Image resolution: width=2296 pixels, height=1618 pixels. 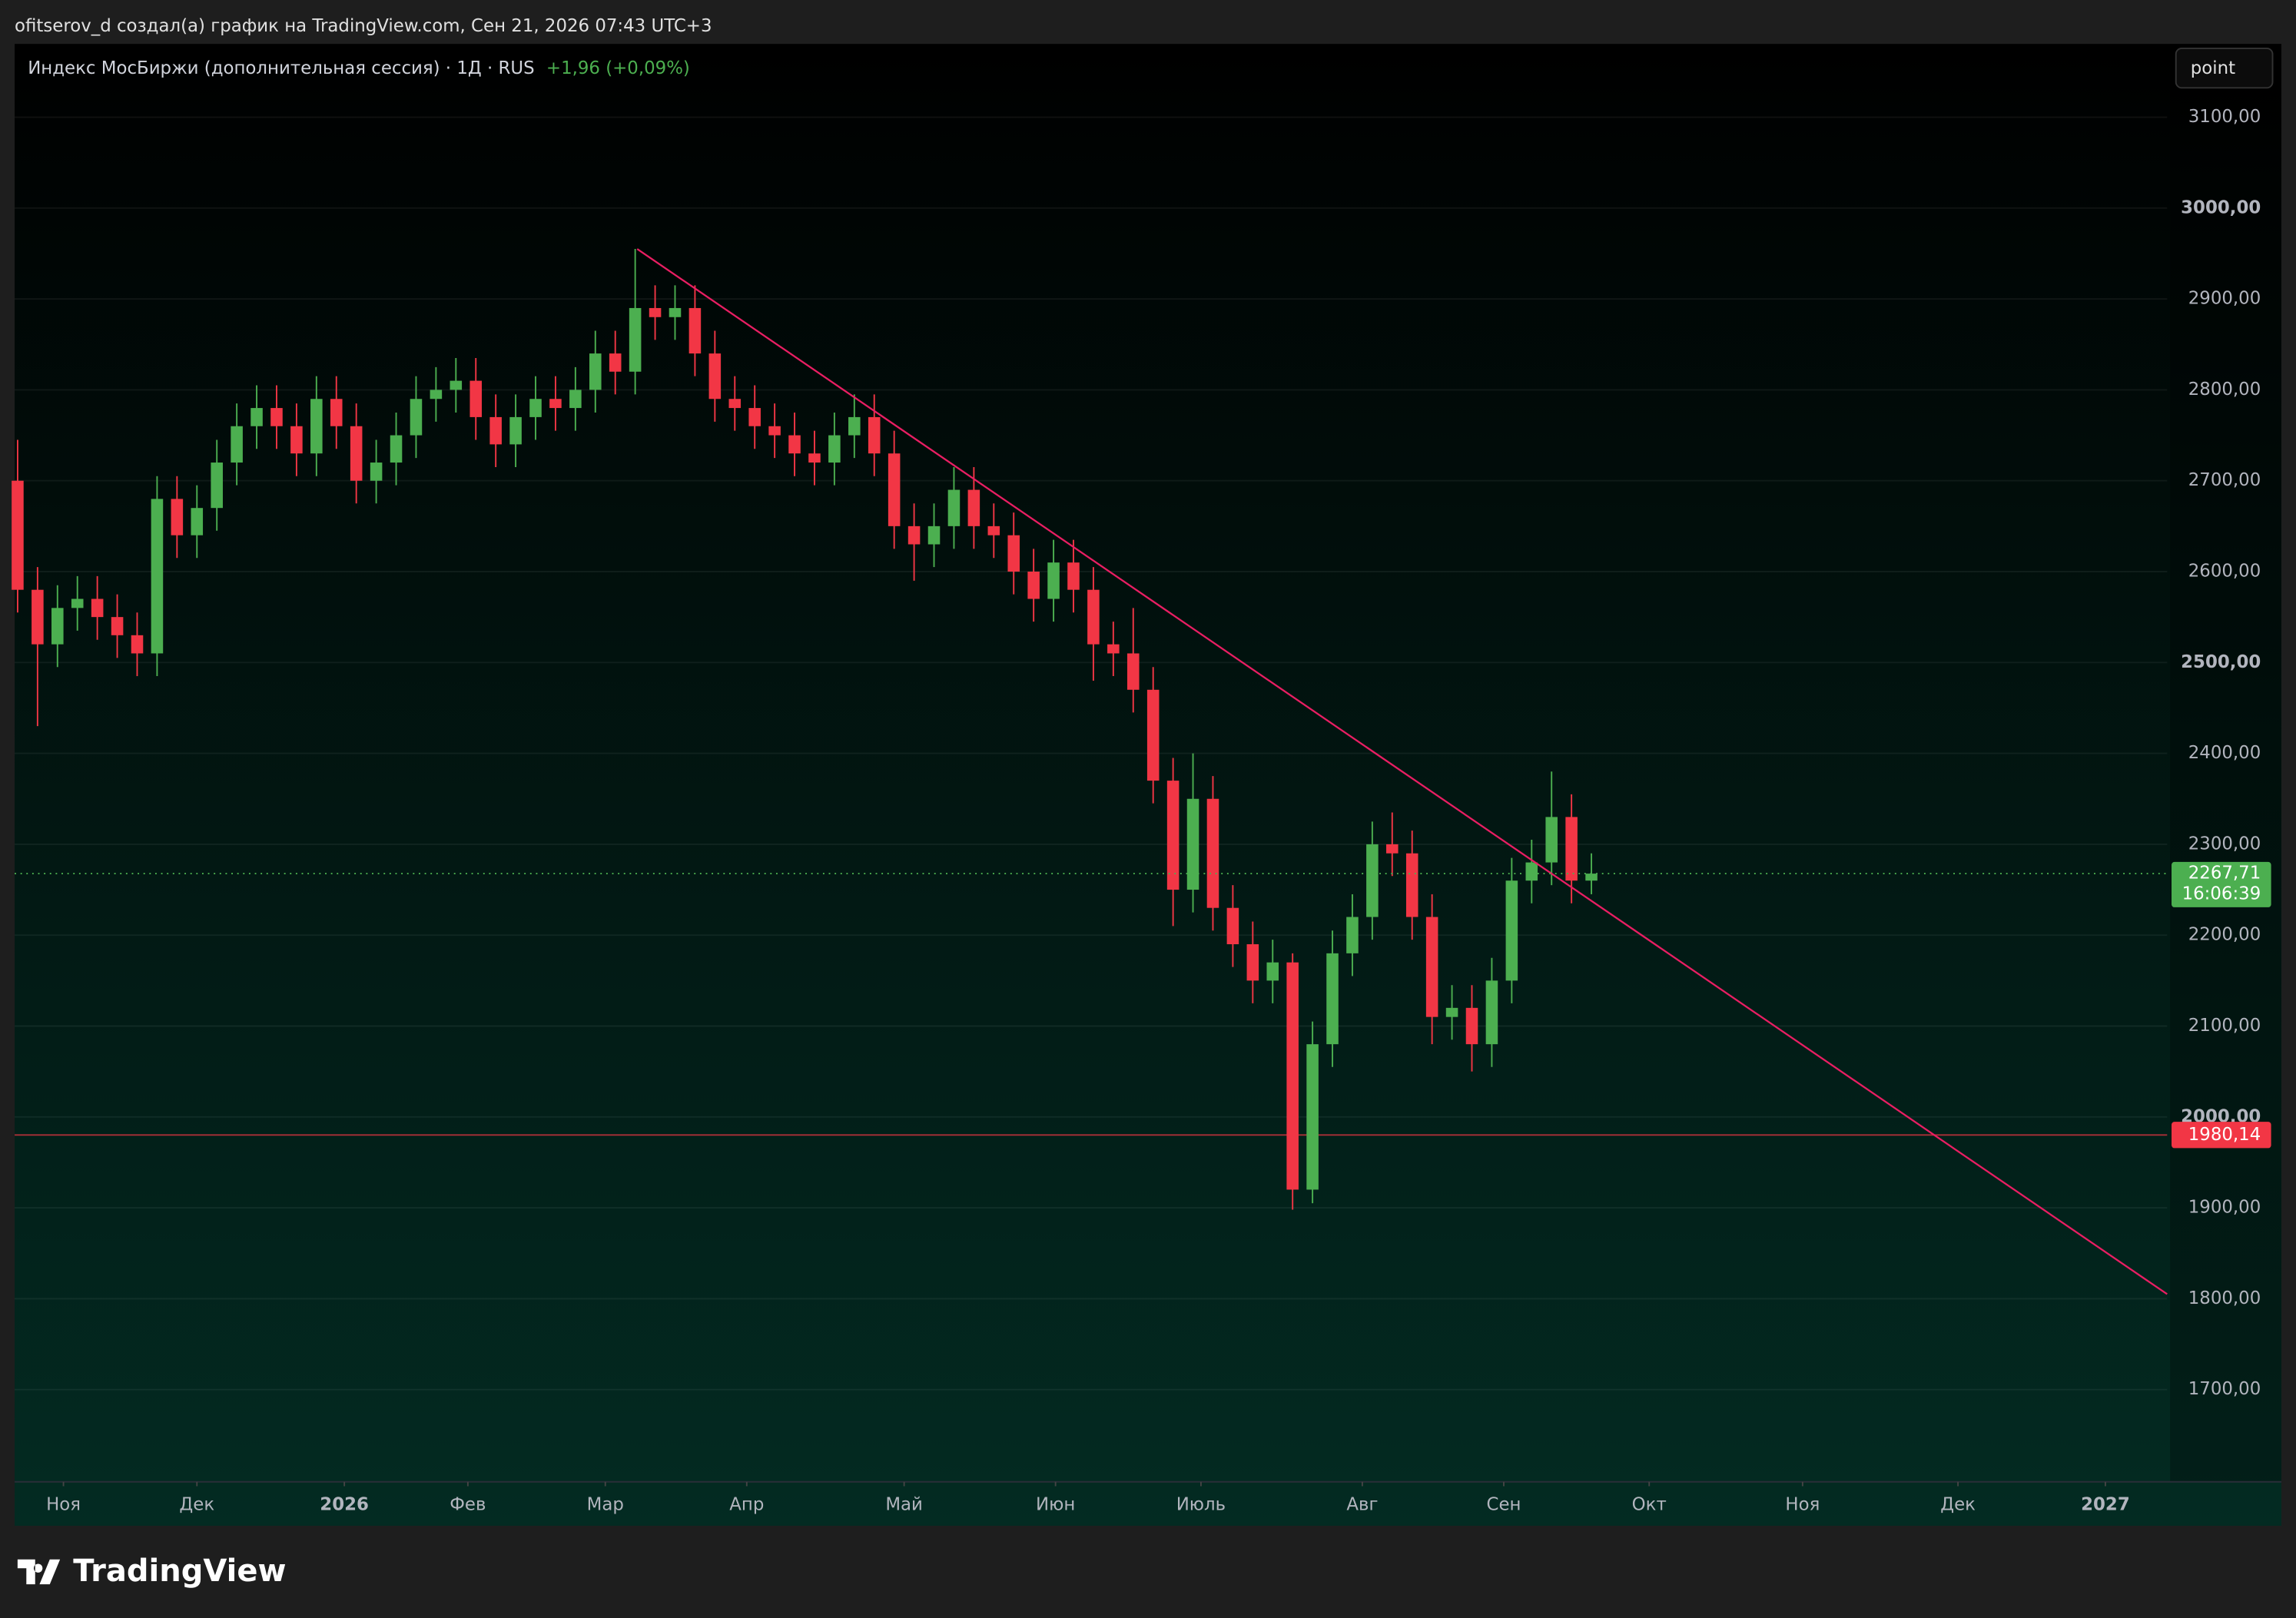 What do you see at coordinates (468, 1505) in the screenshot?
I see `x-tick-label: Фев` at bounding box center [468, 1505].